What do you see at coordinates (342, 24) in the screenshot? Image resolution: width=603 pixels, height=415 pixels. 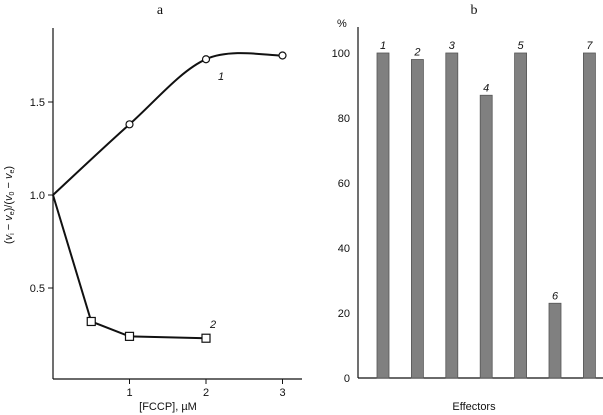 I see `panel-b-y-axis-label: %` at bounding box center [342, 24].